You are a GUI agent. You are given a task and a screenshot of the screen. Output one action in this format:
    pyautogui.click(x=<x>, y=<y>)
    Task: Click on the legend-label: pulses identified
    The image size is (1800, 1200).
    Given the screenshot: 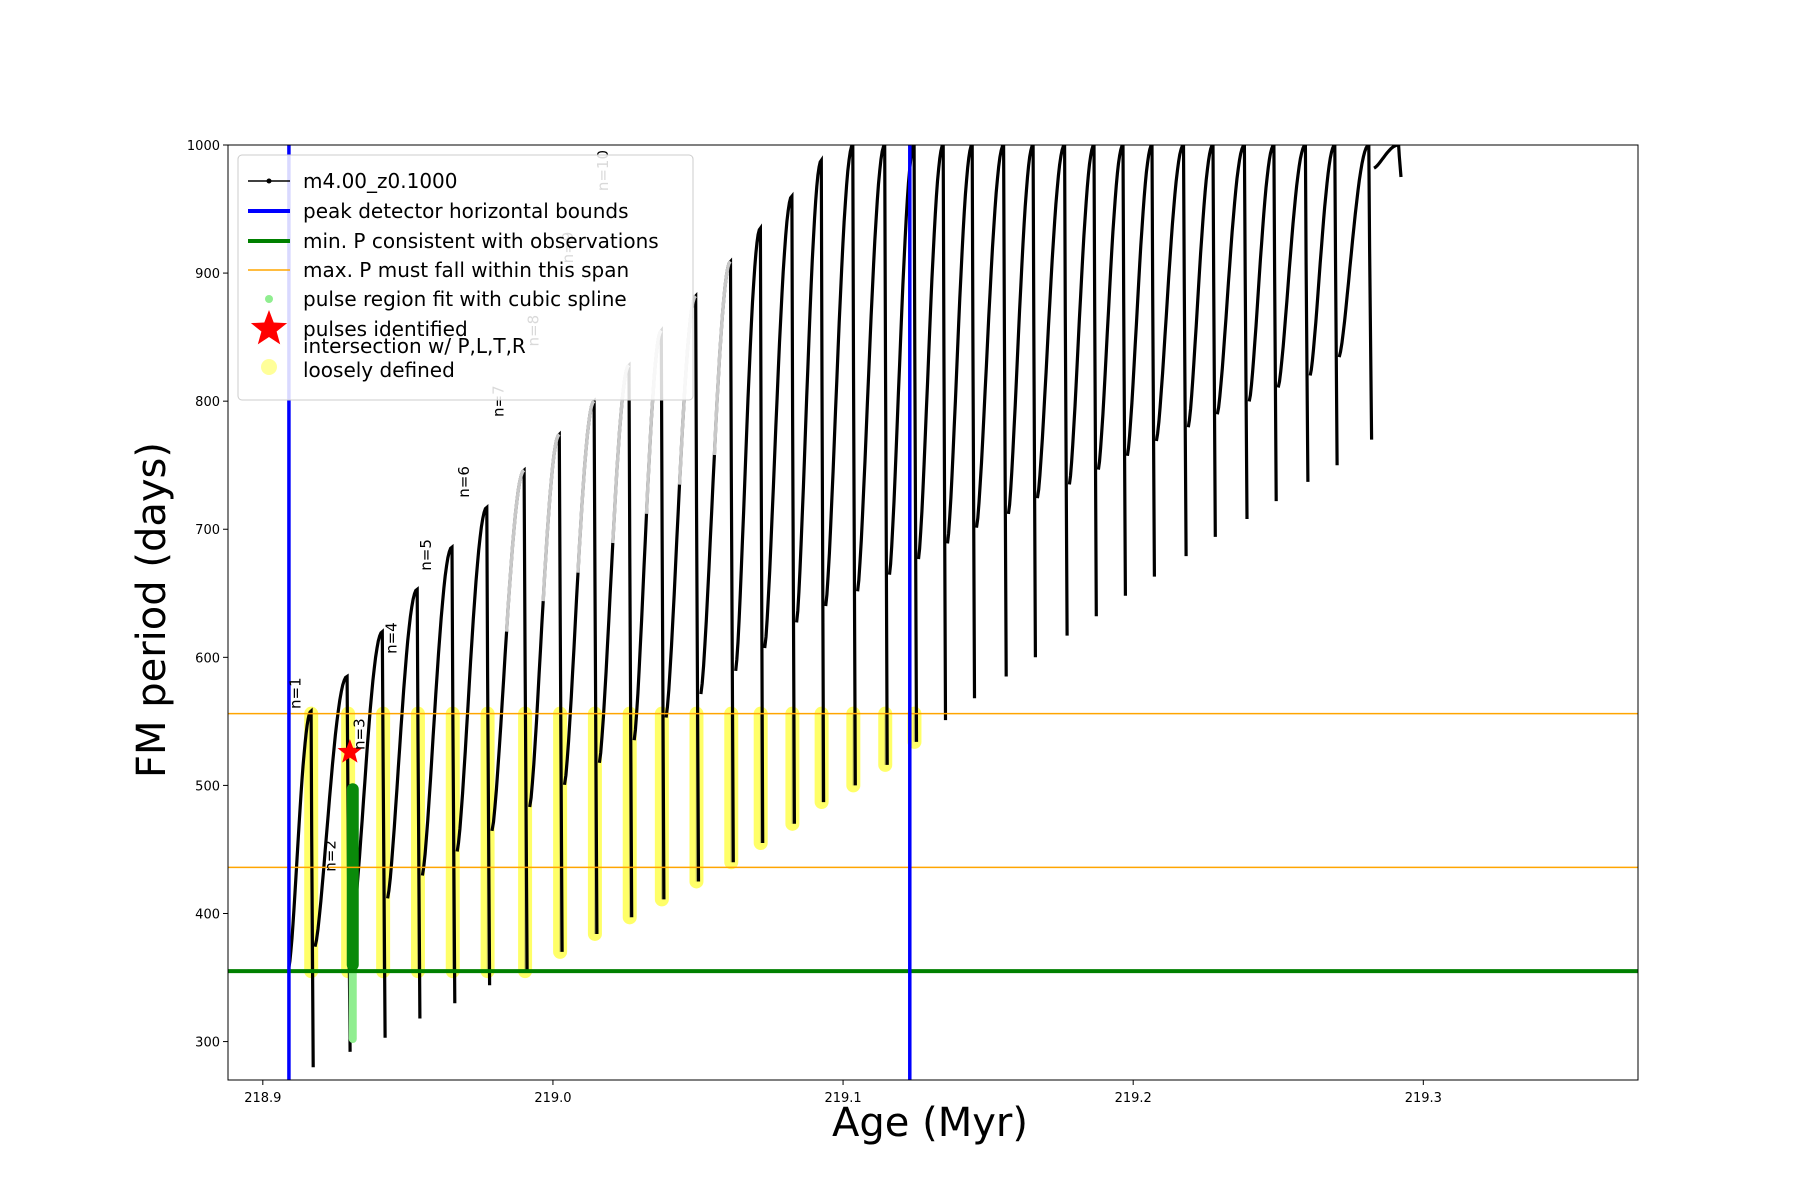 What is the action you would take?
    pyautogui.click(x=385, y=329)
    